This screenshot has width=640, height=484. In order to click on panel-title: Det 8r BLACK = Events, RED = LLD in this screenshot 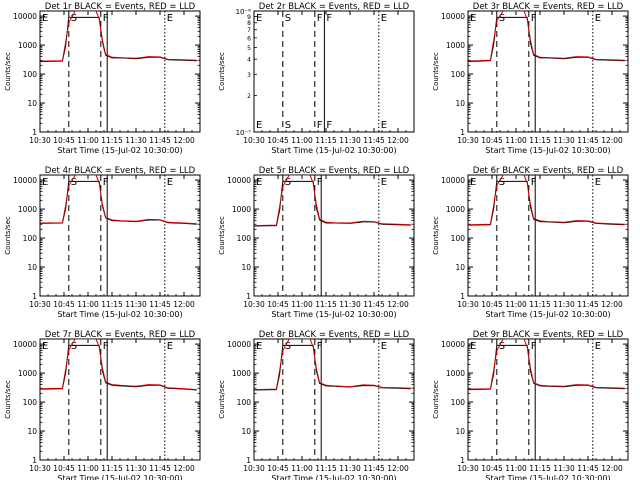, I will do `click(334, 335)`.